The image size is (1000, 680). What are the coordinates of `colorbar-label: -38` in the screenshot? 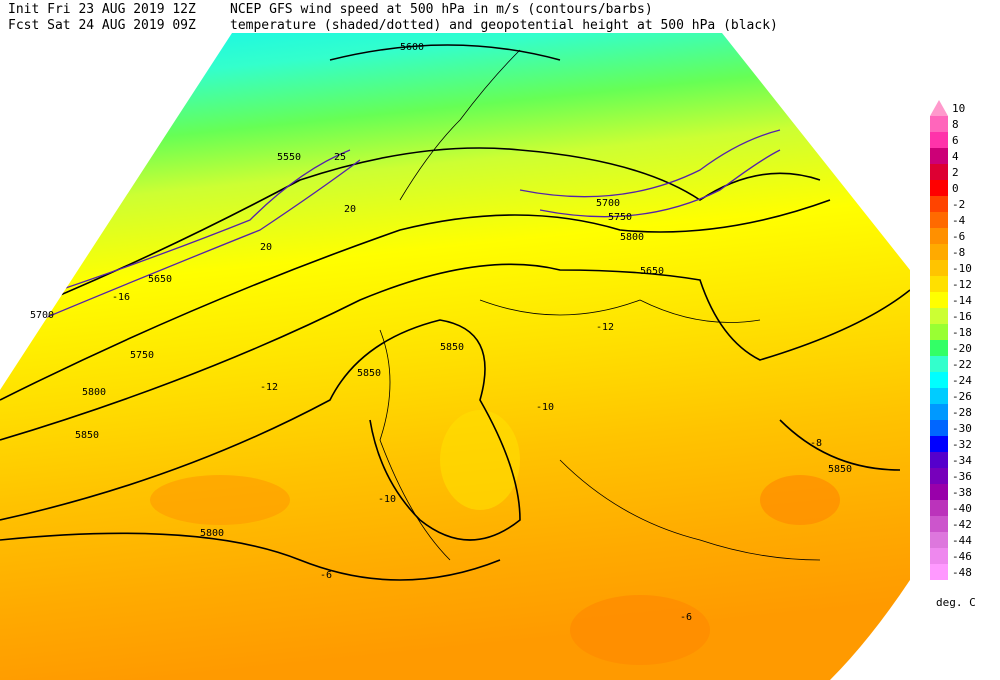 It's located at (962, 492).